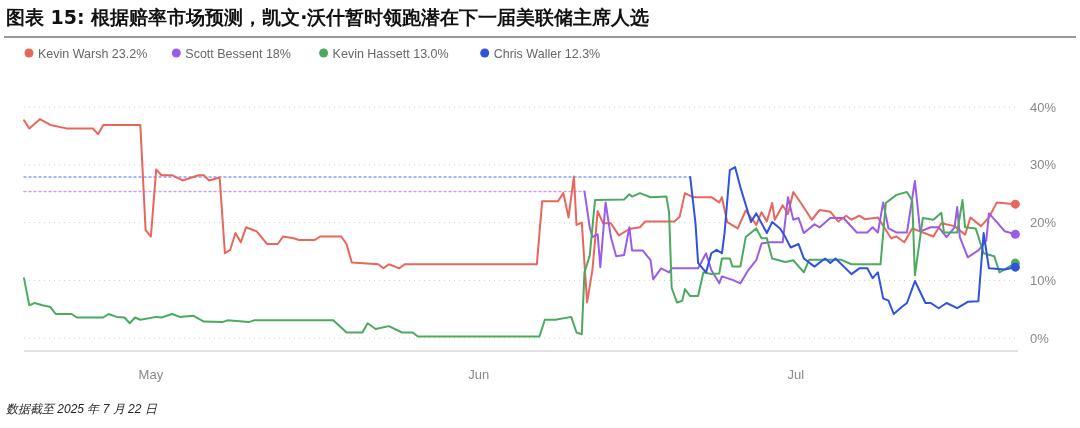  What do you see at coordinates (328, 17) in the screenshot?
I see `chart-title: 图表 15: 根据赔率市场预测，凯文·沃什暂时领跑潜在下一届美联储主席人选` at bounding box center [328, 17].